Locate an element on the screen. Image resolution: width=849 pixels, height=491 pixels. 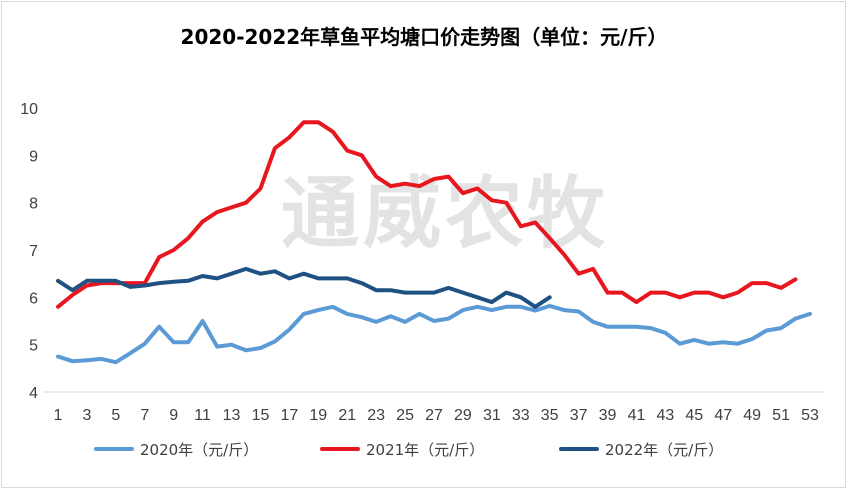
y-axis-ticks: 4 5 6 7 8 9 10 is located at coordinates (29, 251).